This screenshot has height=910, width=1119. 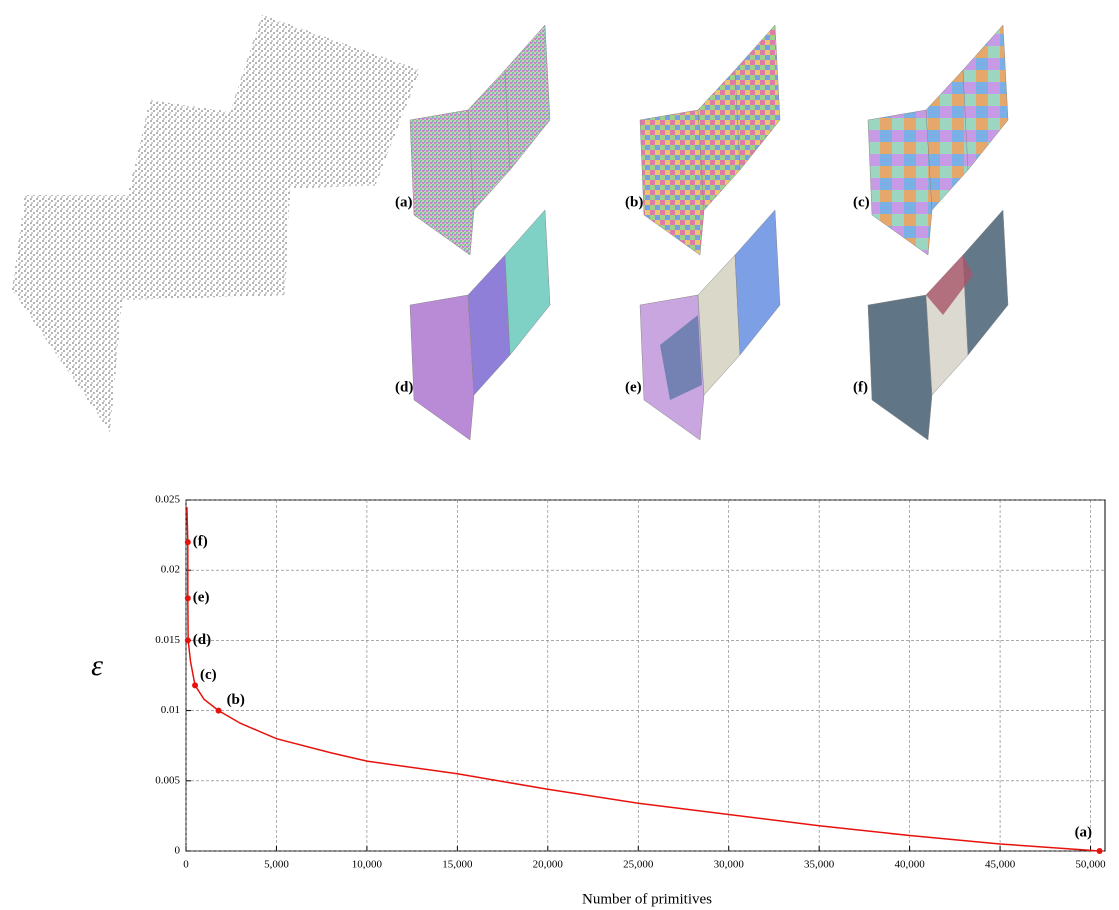 I want to click on y-tick-label: 0.015, so click(x=167, y=640).